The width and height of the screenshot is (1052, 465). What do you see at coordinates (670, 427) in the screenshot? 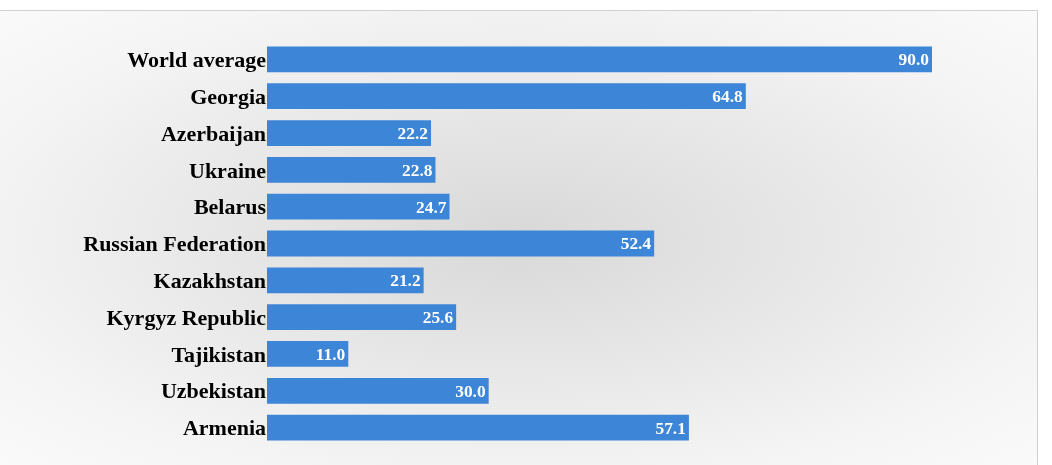
I see `data-label: 57.1` at bounding box center [670, 427].